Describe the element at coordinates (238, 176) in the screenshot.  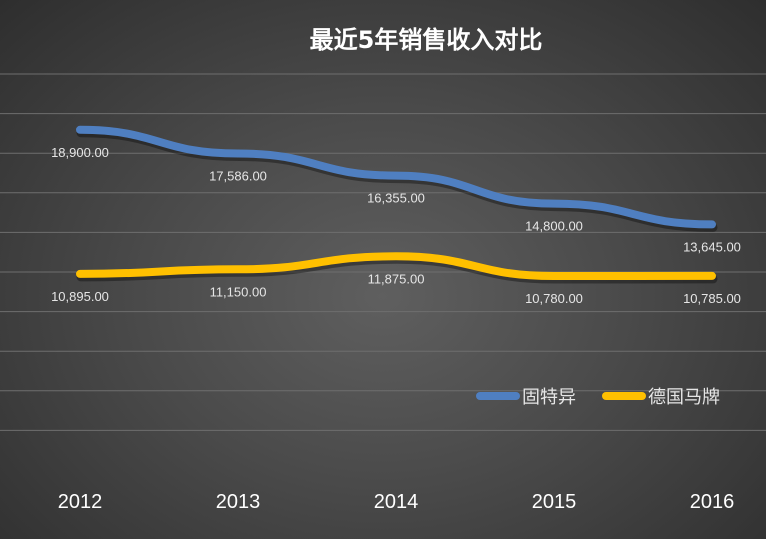
I see `data-label: 17,586.00` at that location.